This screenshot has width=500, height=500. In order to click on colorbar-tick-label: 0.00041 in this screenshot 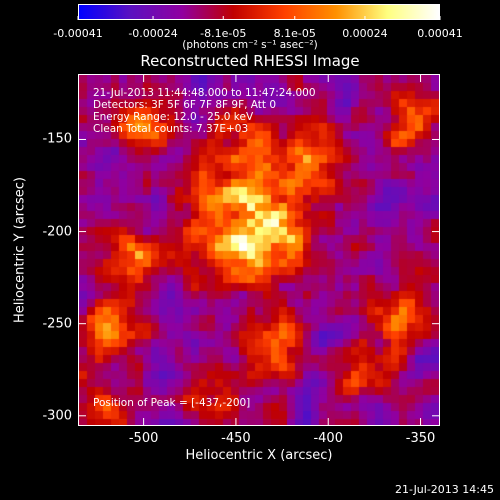, I will do `click(440, 33)`.